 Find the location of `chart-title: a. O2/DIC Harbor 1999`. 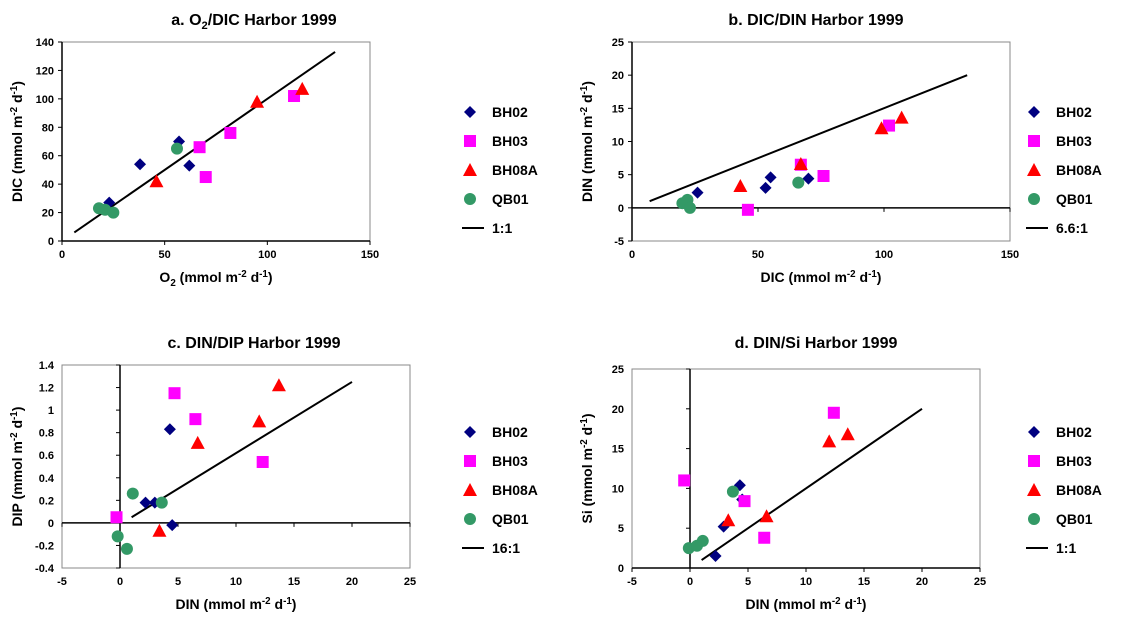

chart-title: a. O2/DIC Harbor 1999 is located at coordinates (254, 22).